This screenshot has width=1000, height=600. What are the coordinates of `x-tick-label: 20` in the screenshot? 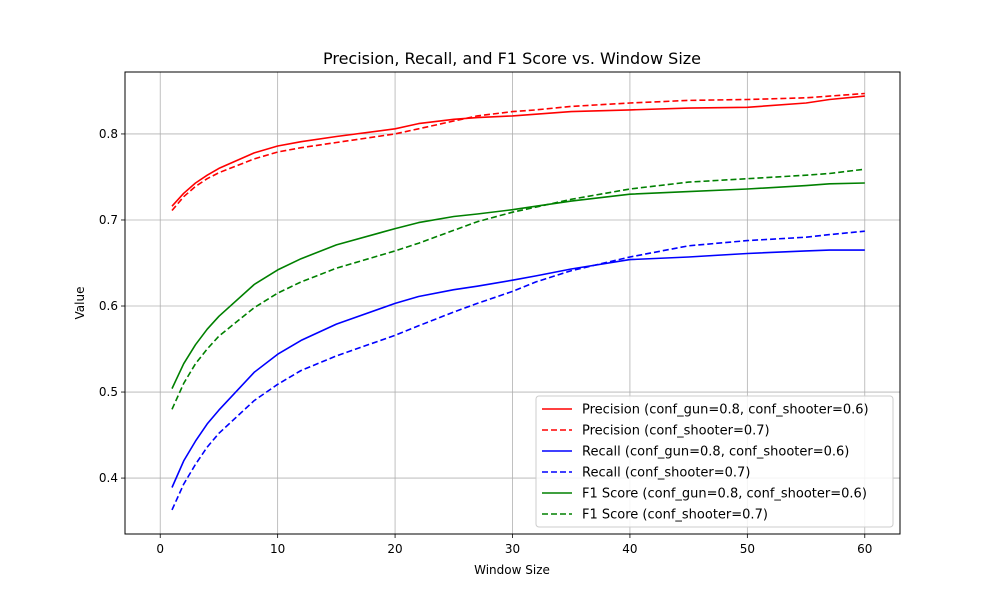 It's located at (394, 549).